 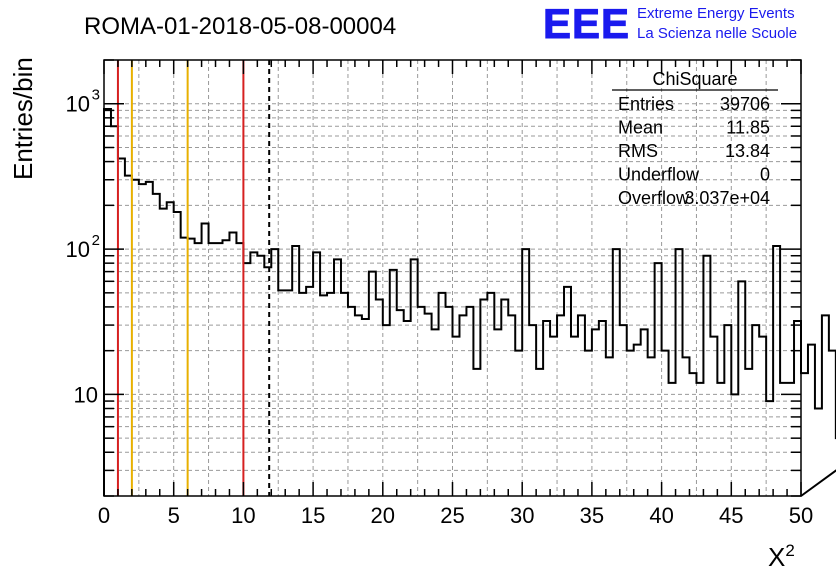 What do you see at coordinates (765, 175) in the screenshot?
I see `stats-value: 0` at bounding box center [765, 175].